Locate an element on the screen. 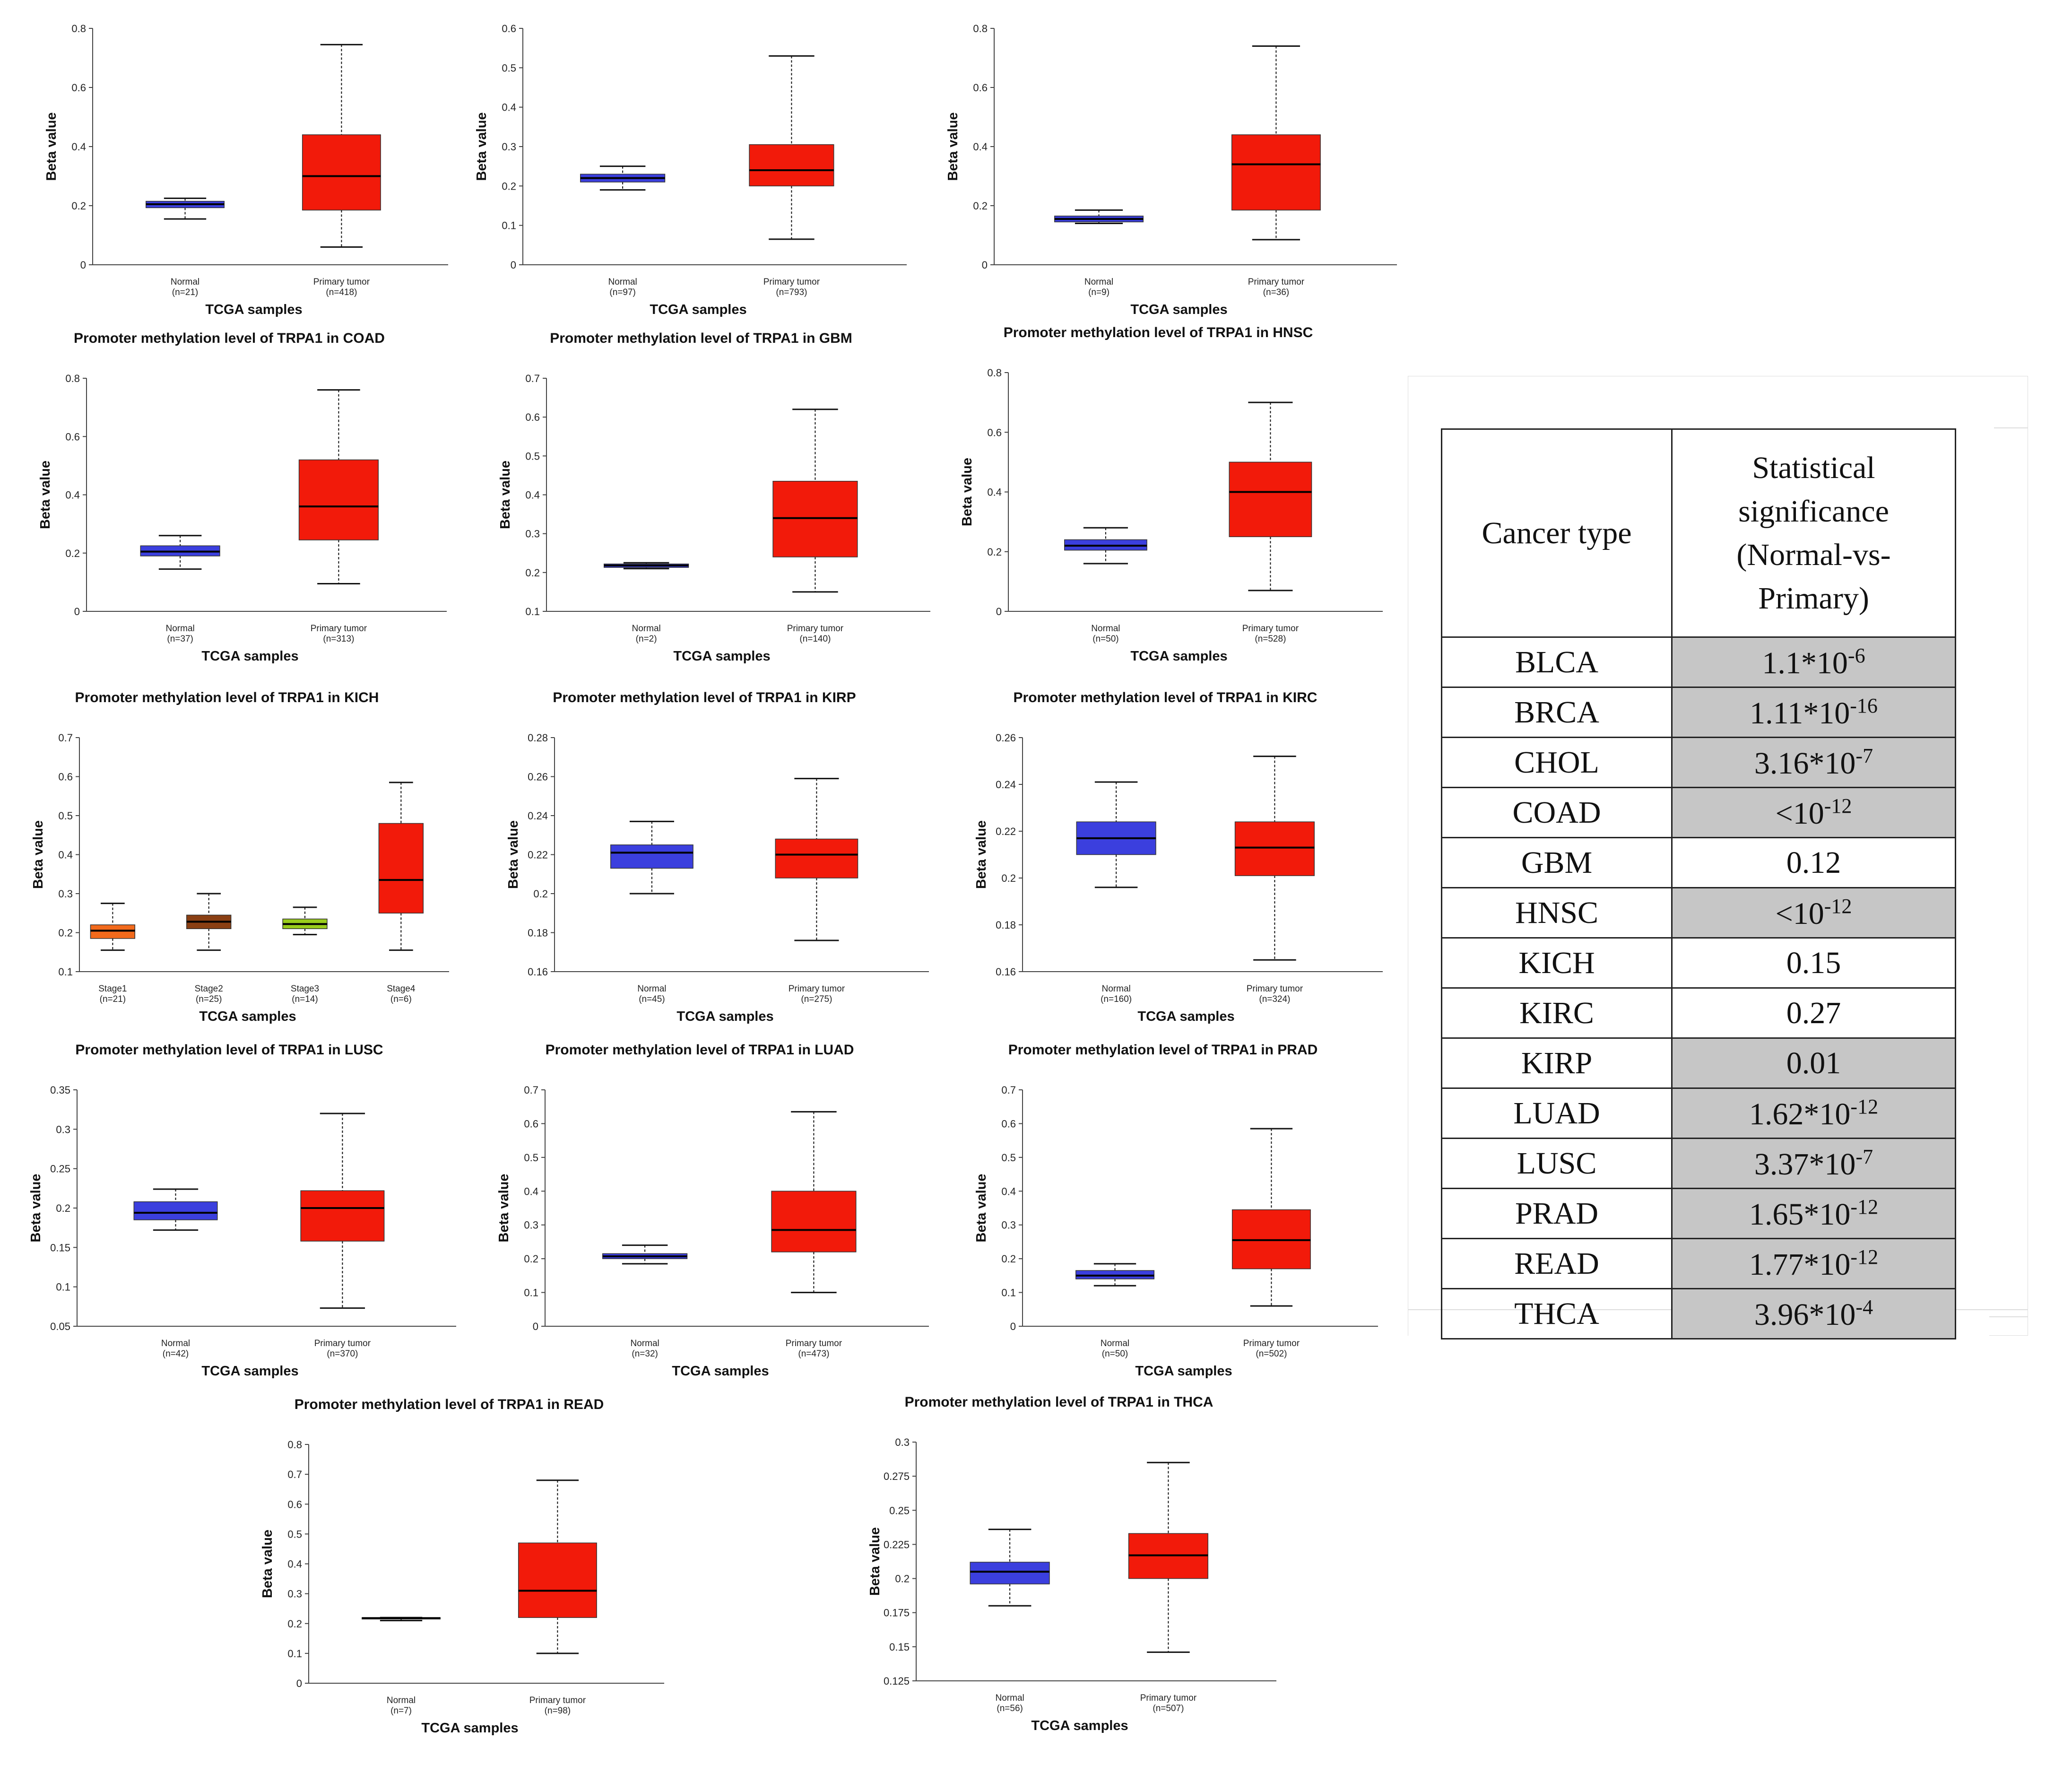 The image size is (2072, 1774). category-label: Stage3 is located at coordinates (305, 989).